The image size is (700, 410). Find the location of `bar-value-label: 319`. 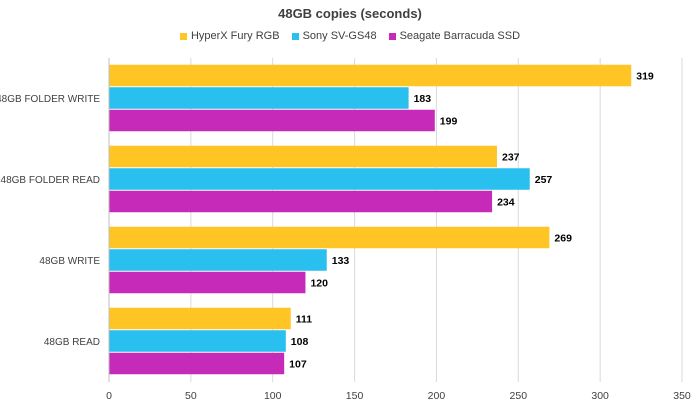

bar-value-label: 319 is located at coordinates (645, 77).